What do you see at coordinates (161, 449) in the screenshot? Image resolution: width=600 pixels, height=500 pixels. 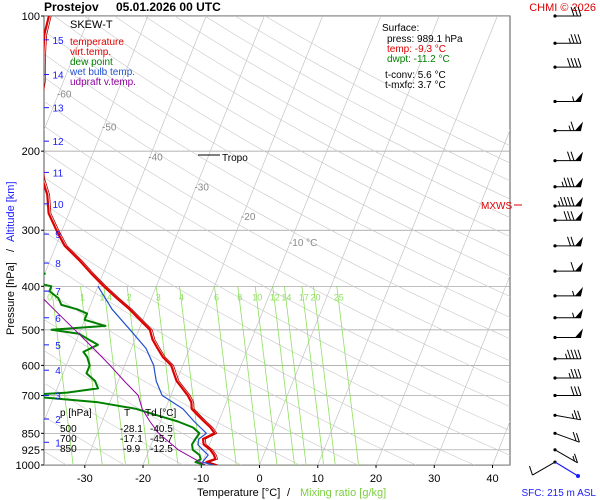 I see `table-row-td: -12.5` at bounding box center [161, 449].